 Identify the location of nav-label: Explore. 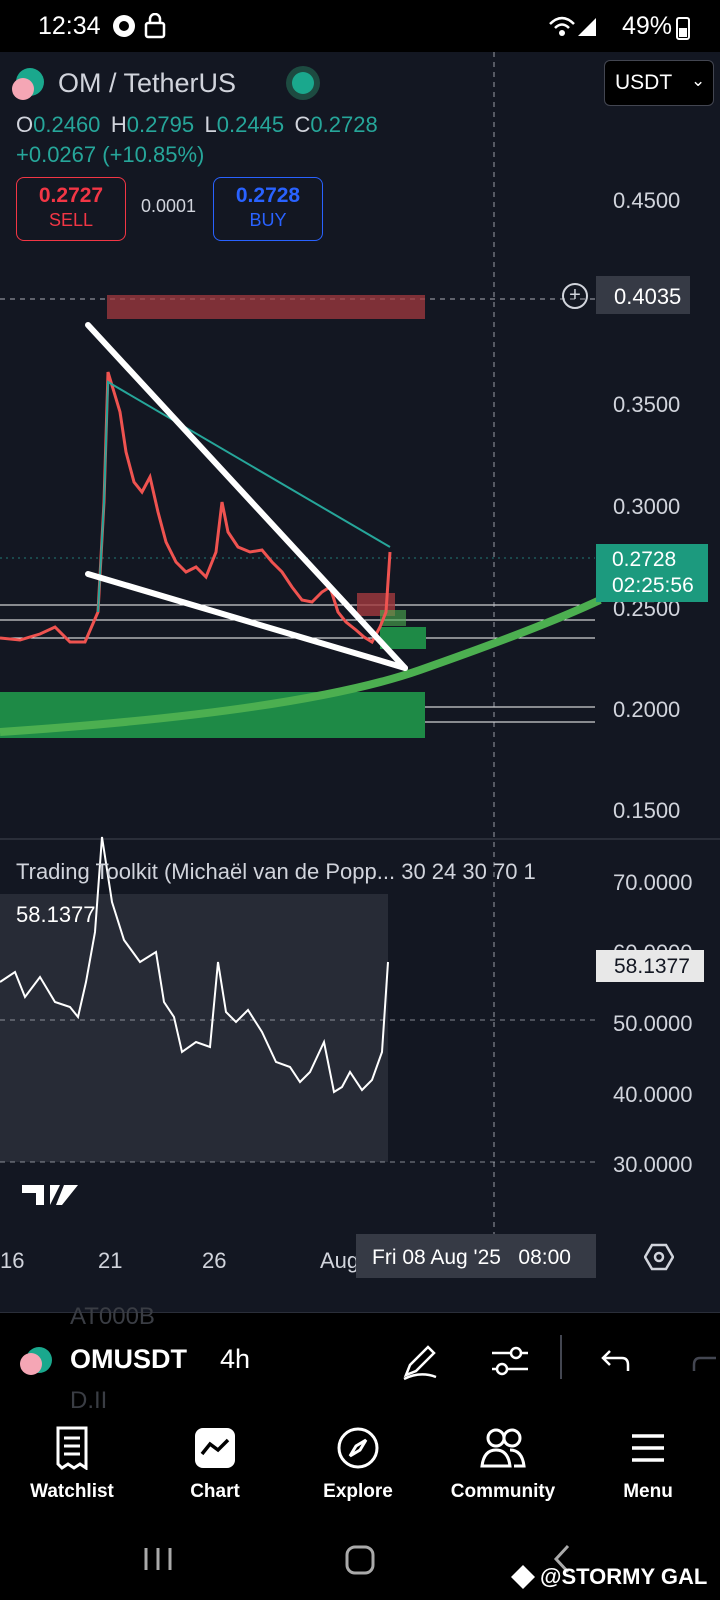
(358, 1491).